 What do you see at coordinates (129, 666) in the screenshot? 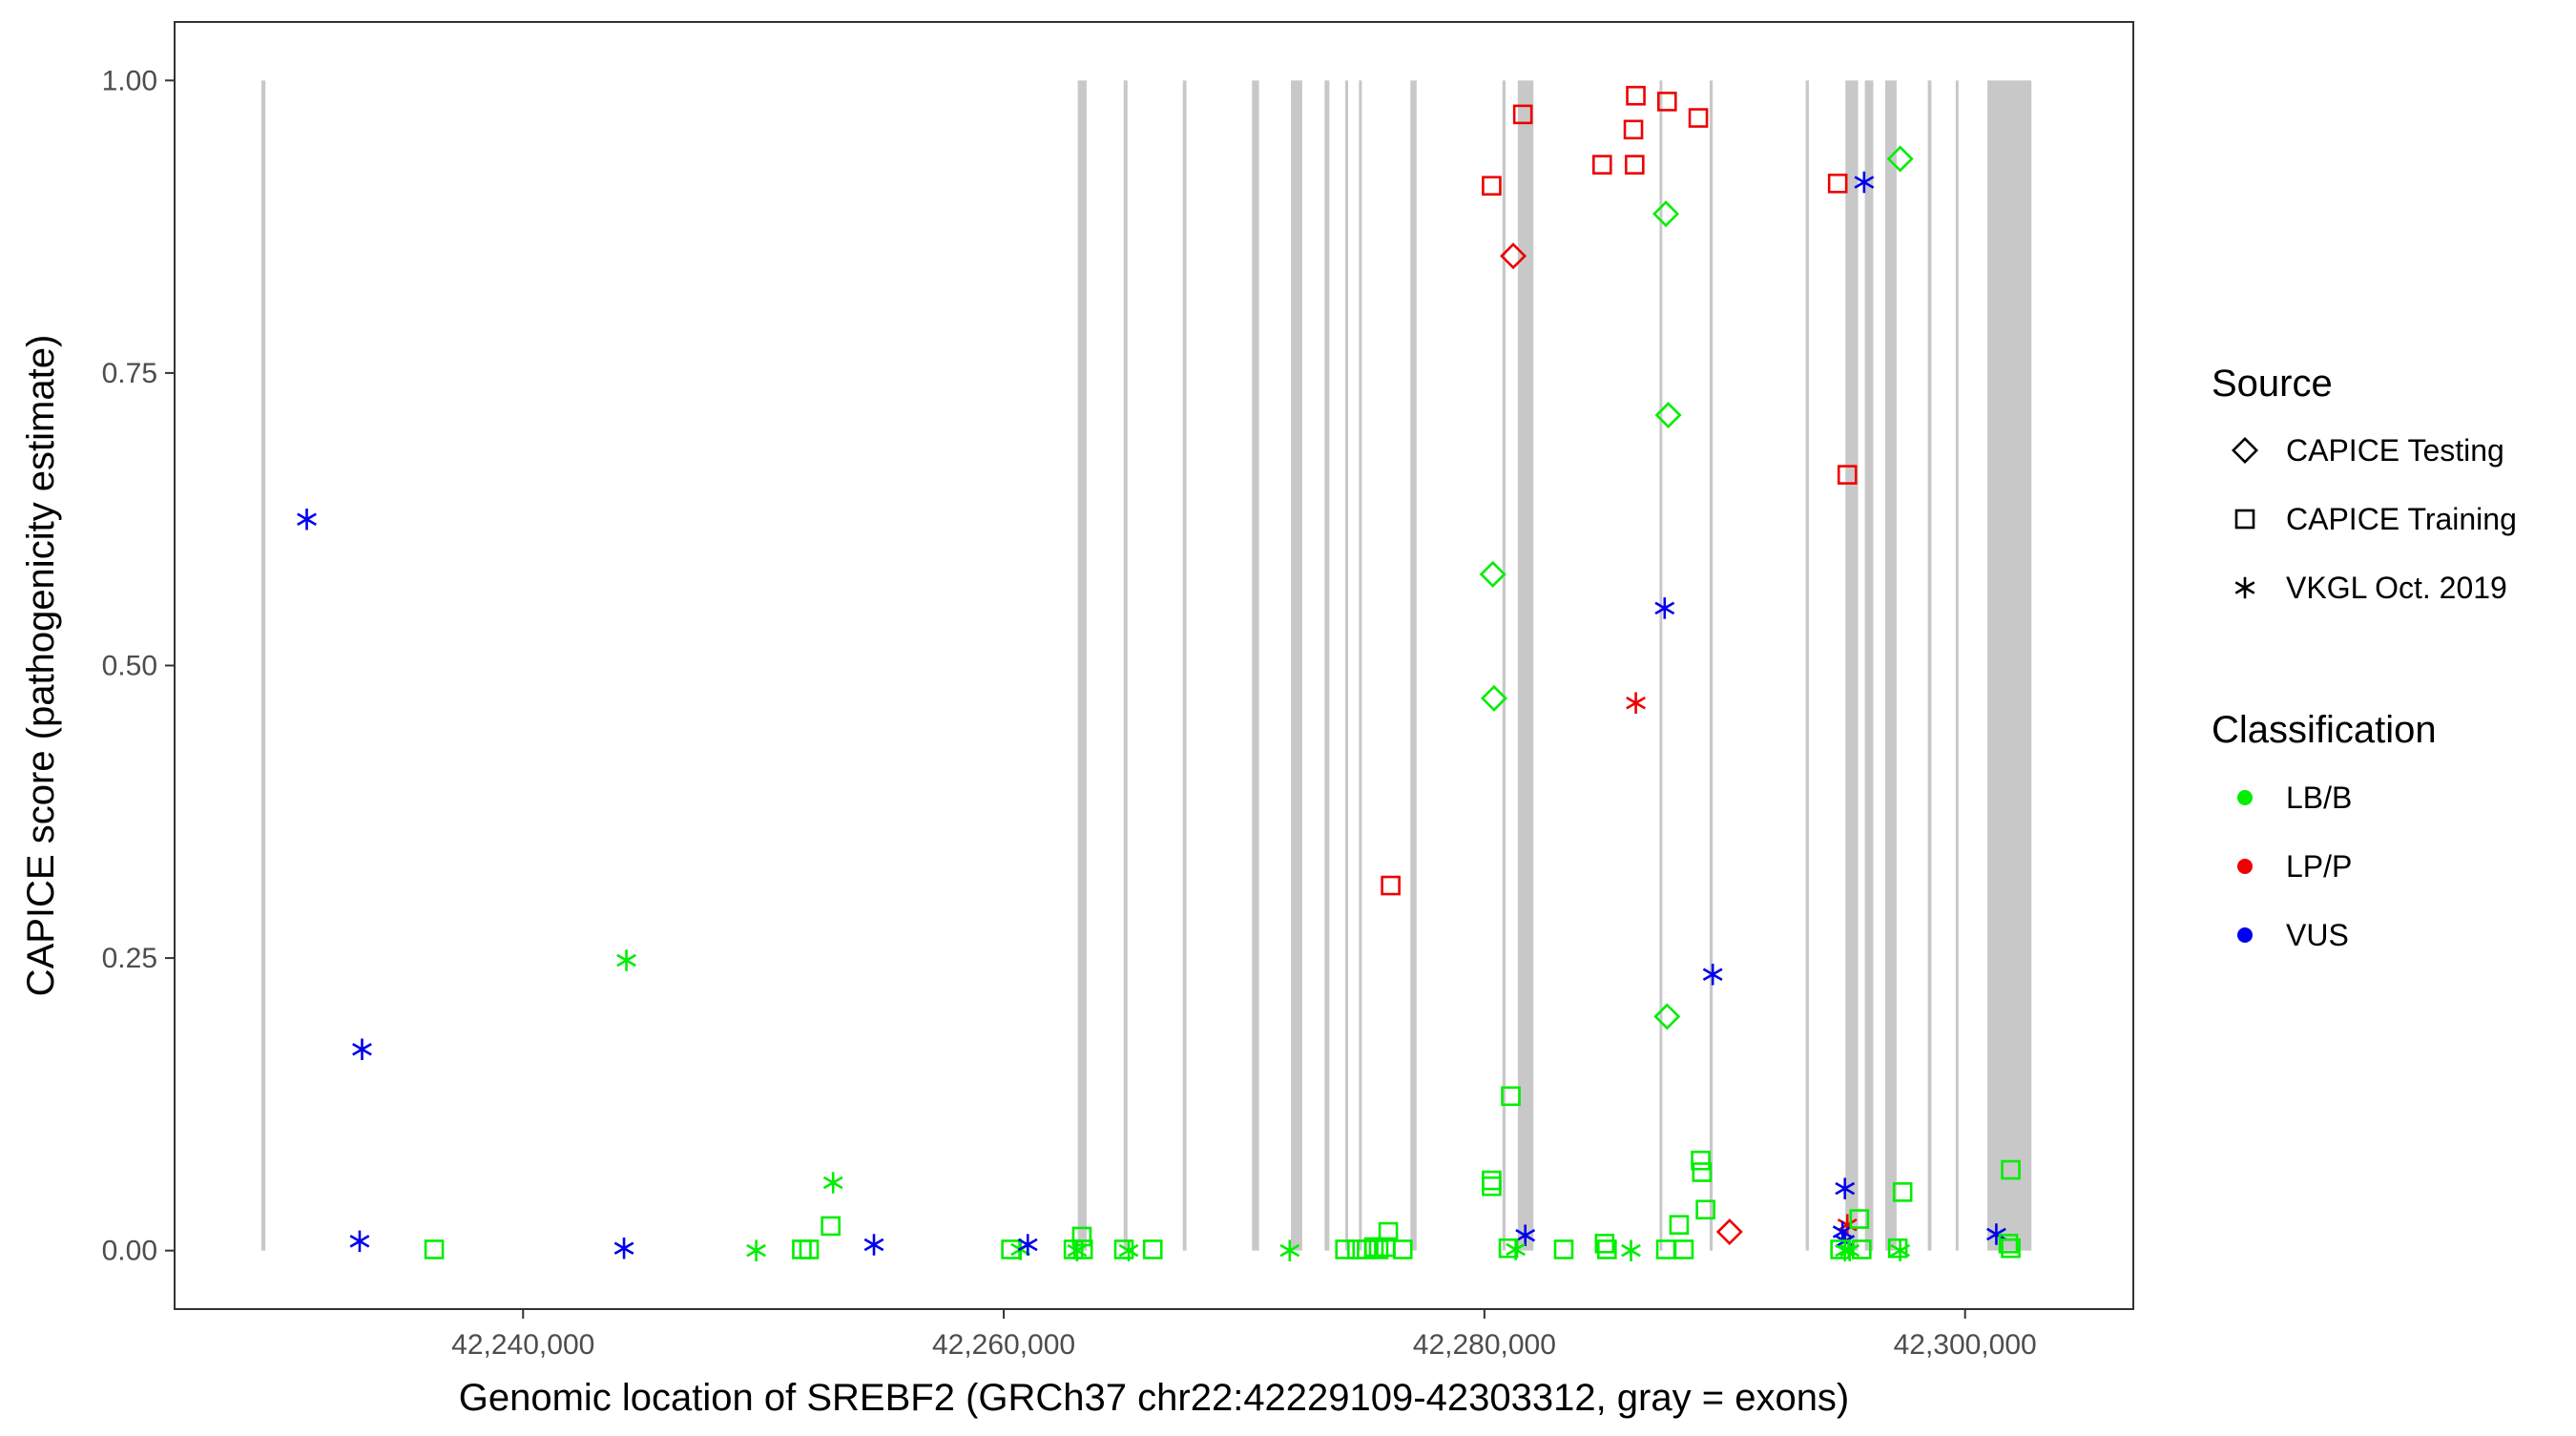
I see `y-tick-label-2: 0.50` at bounding box center [129, 666].